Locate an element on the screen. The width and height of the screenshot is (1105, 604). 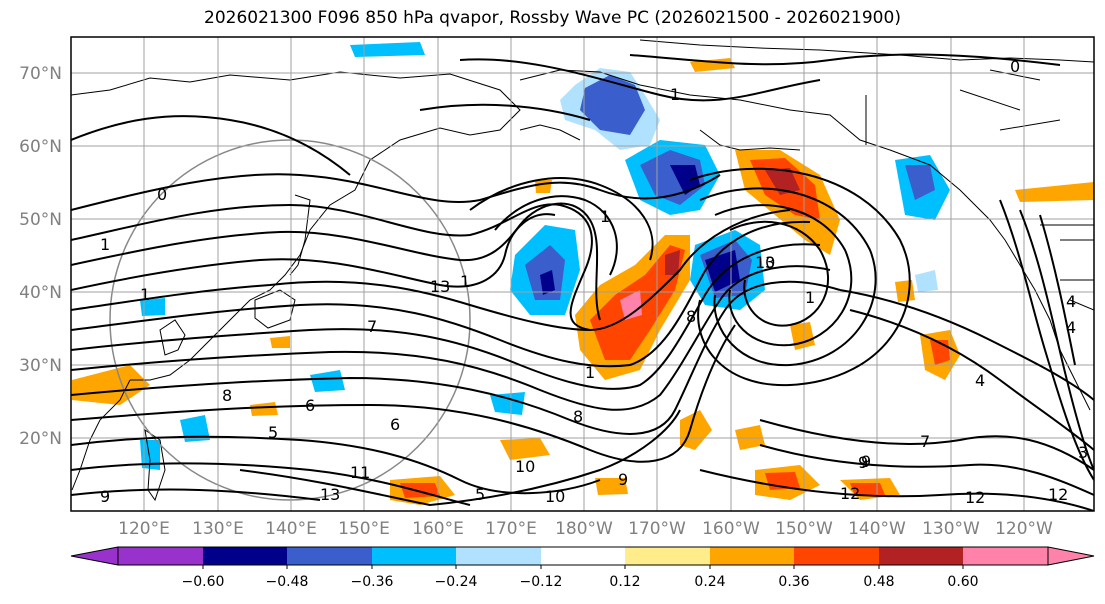
colorbar-tick-label: −0.36 is located at coordinates (372, 582).